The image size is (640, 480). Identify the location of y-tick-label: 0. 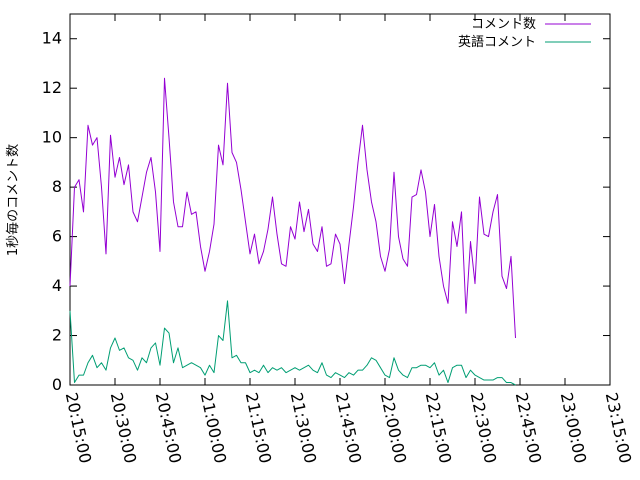
(57, 384).